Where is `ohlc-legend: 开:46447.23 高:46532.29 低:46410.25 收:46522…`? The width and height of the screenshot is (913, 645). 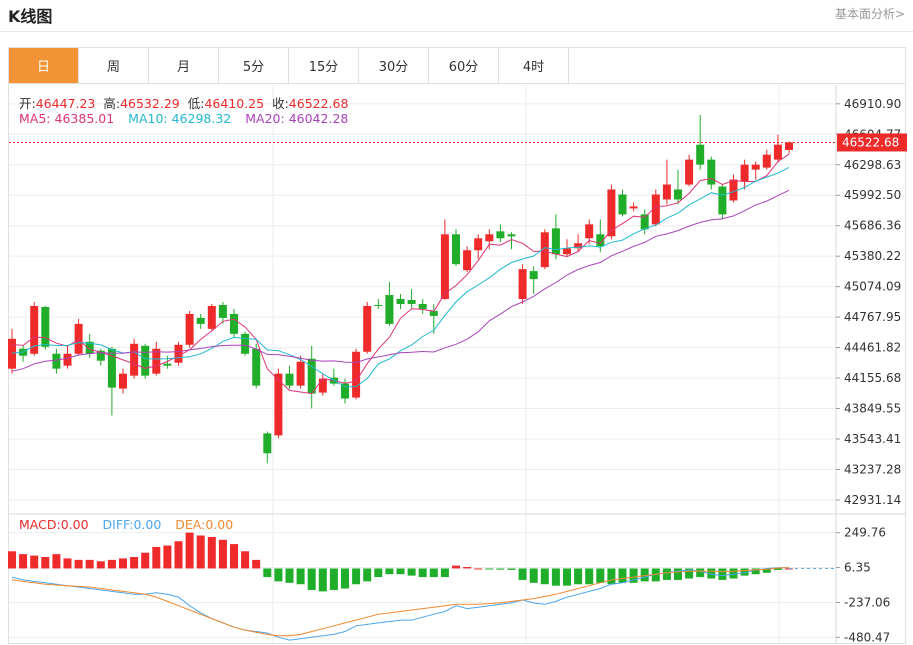
ohlc-legend: 开:46447.23 高:46532.29 低:46410.25 收:46522… is located at coordinates (185, 102).